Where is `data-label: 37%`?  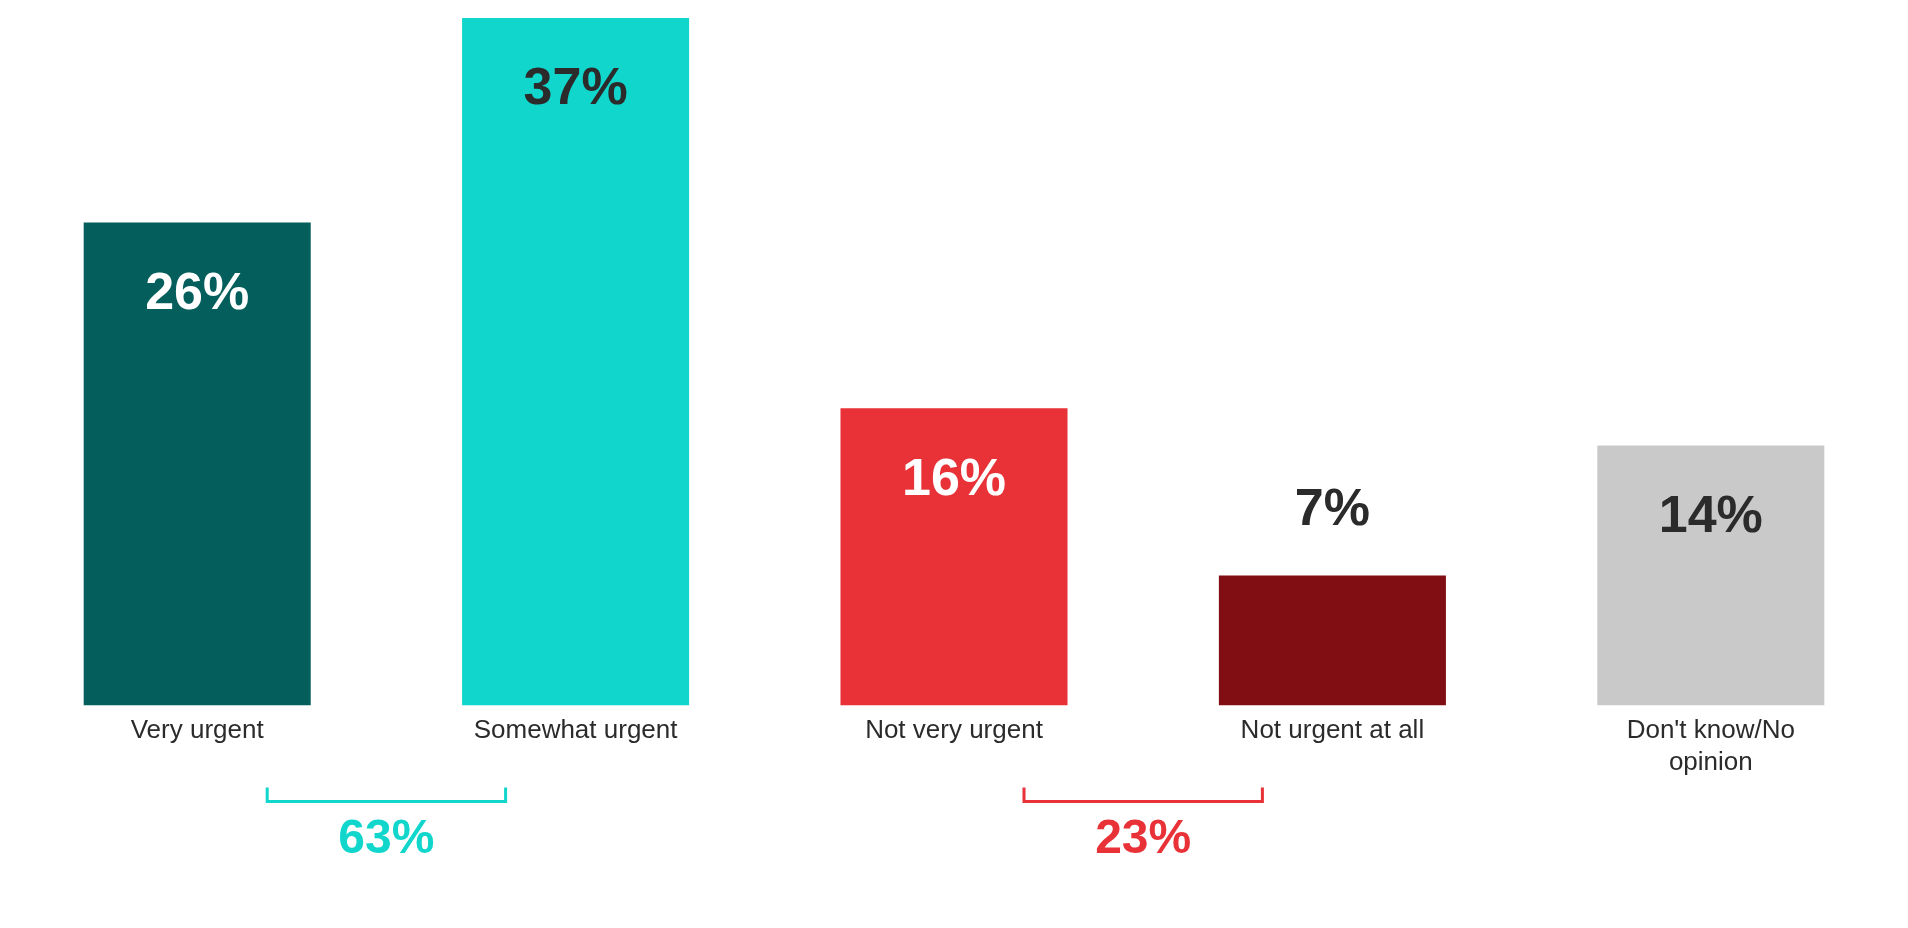 data-label: 37% is located at coordinates (575, 86).